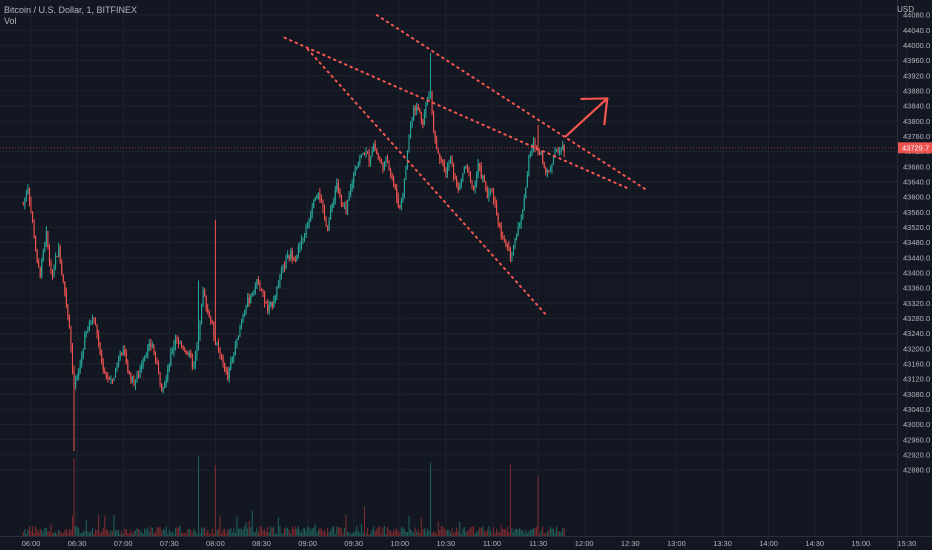 The height and width of the screenshot is (550, 932). I want to click on price-tick-label: 43080.0, so click(916, 394).